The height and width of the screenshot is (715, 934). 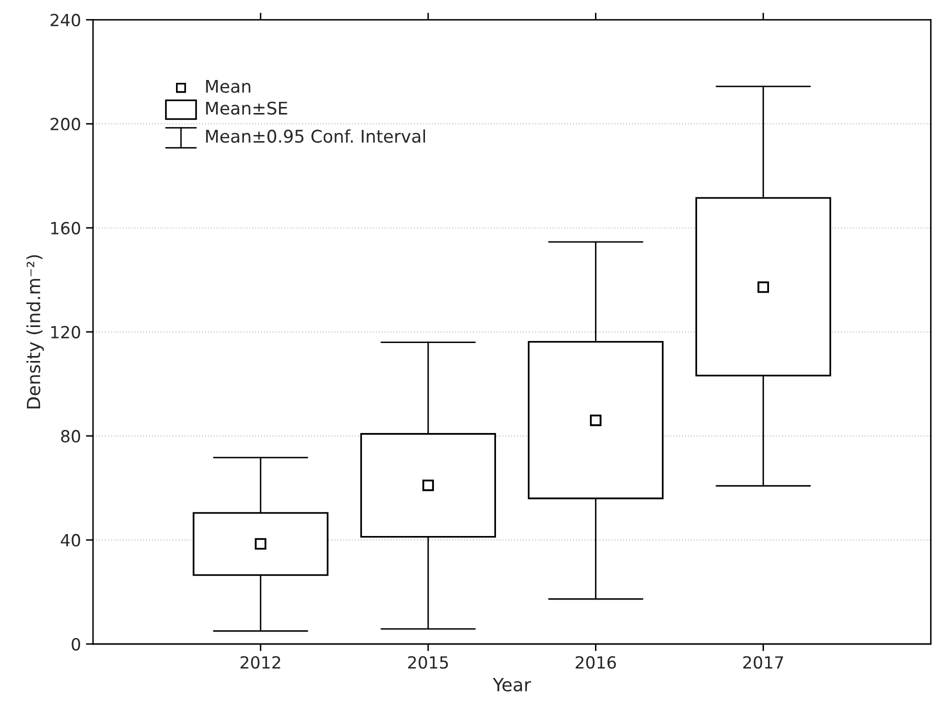 What do you see at coordinates (596, 662) in the screenshot?
I see `x-tick-label: 2016` at bounding box center [596, 662].